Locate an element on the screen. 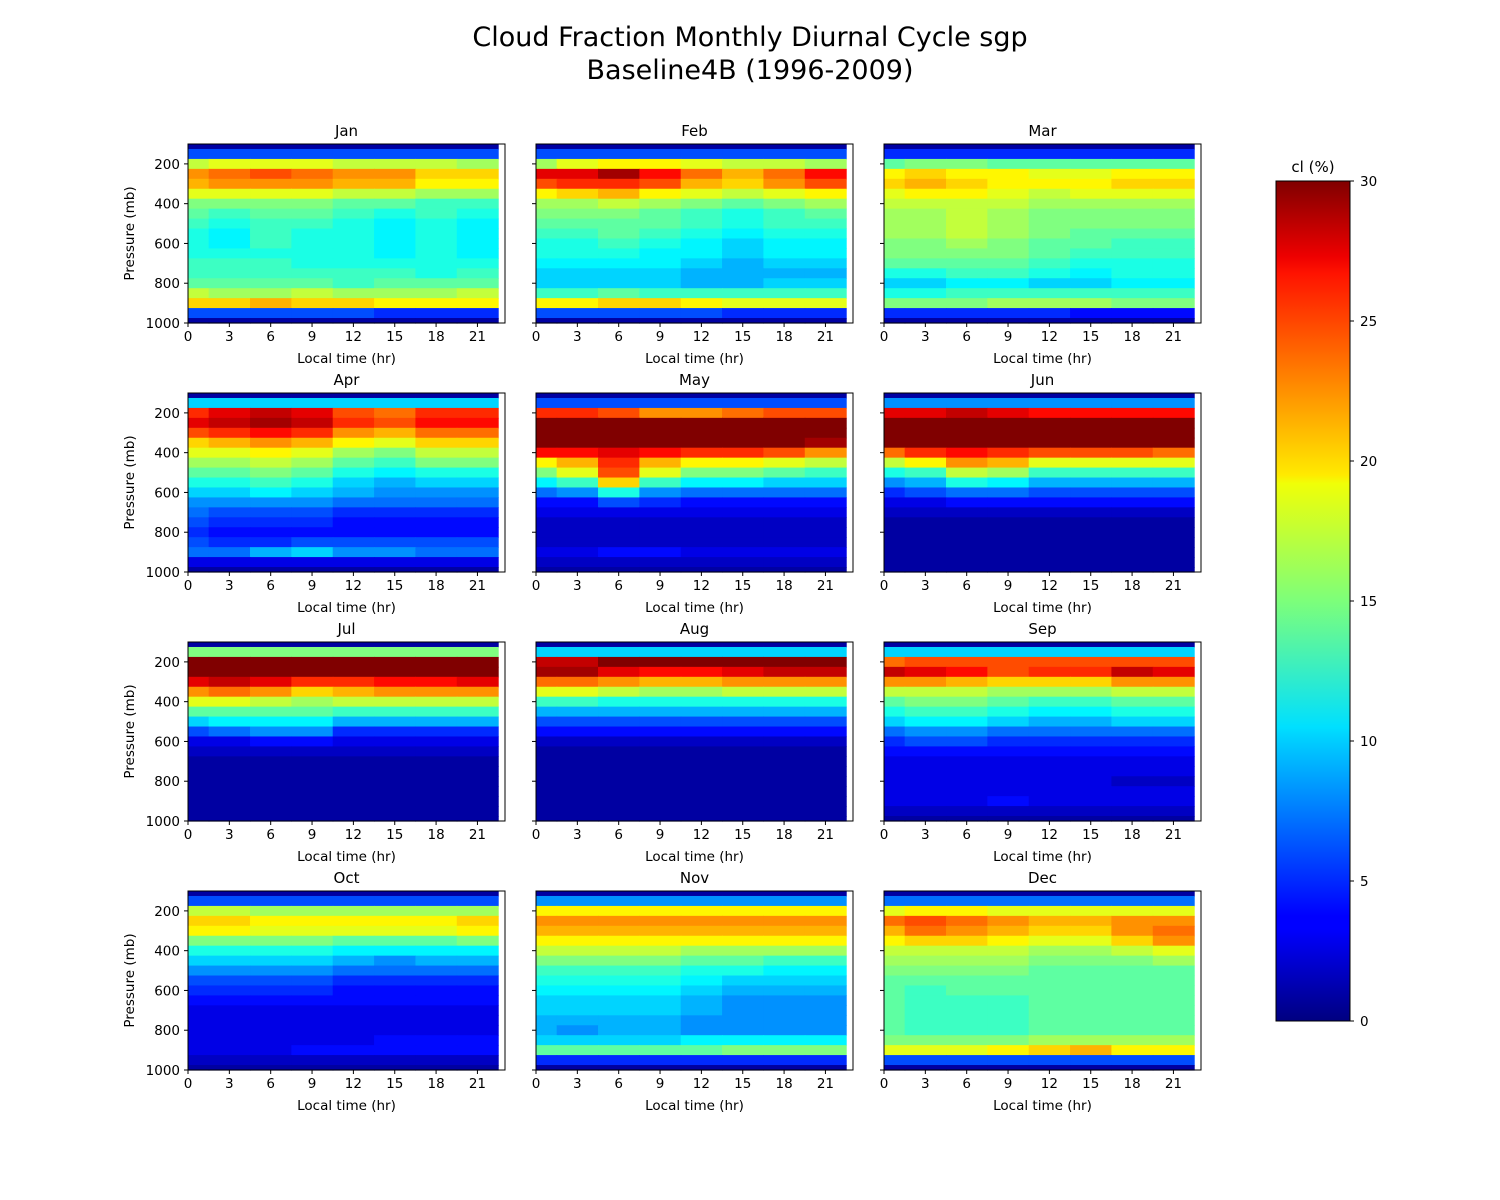 This screenshot has height=1200, width=1500. x-axis-label: Local time (hr) is located at coordinates (1042, 857).